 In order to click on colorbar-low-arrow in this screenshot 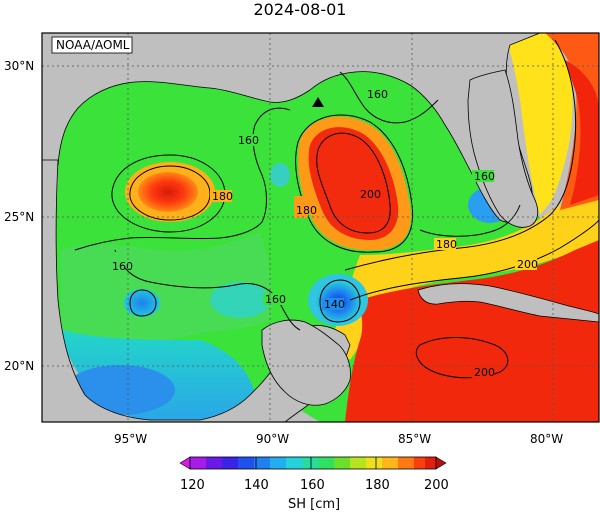, I will do `click(185, 463)`.